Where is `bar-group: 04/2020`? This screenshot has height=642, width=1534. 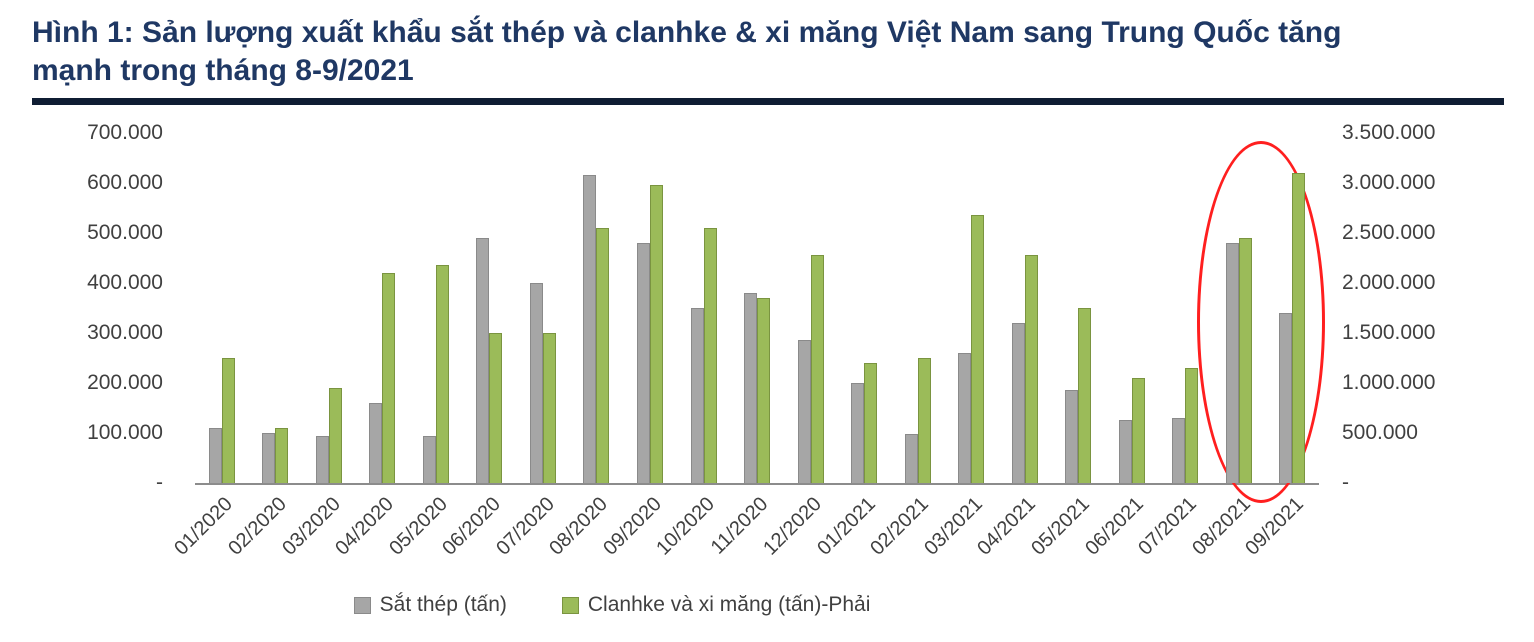
bar-group: 04/2020 is located at coordinates (370, 346).